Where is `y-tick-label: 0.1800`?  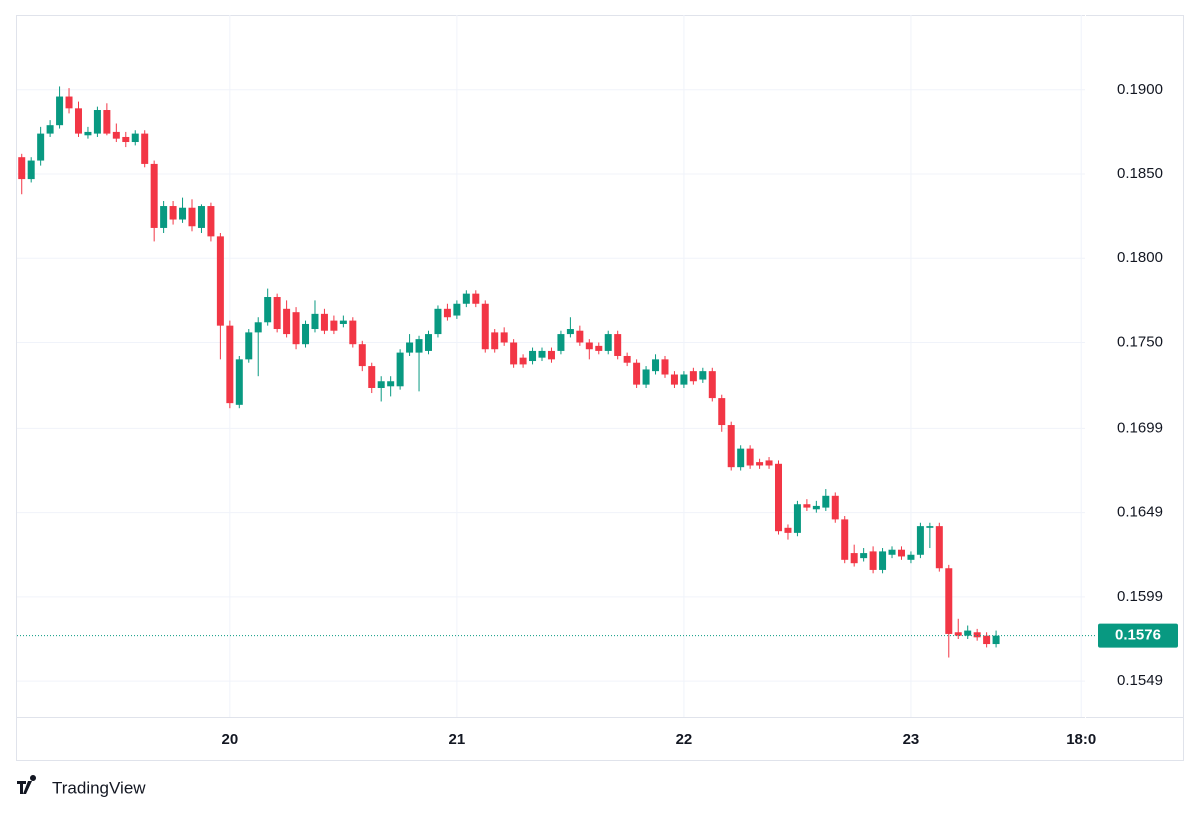
y-tick-label: 0.1800 is located at coordinates (1140, 257).